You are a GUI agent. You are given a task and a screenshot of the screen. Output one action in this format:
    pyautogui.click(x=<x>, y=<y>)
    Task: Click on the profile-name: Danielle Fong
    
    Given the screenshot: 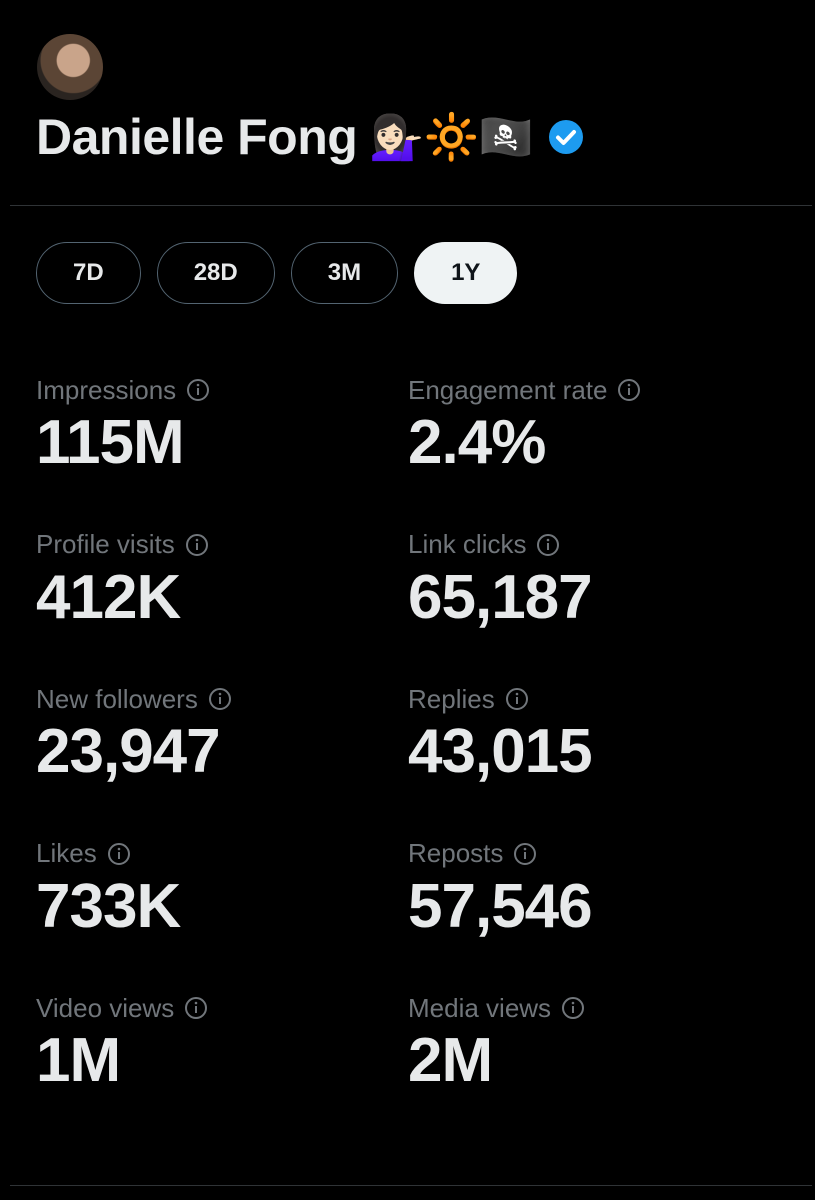 What is the action you would take?
    pyautogui.click(x=197, y=137)
    